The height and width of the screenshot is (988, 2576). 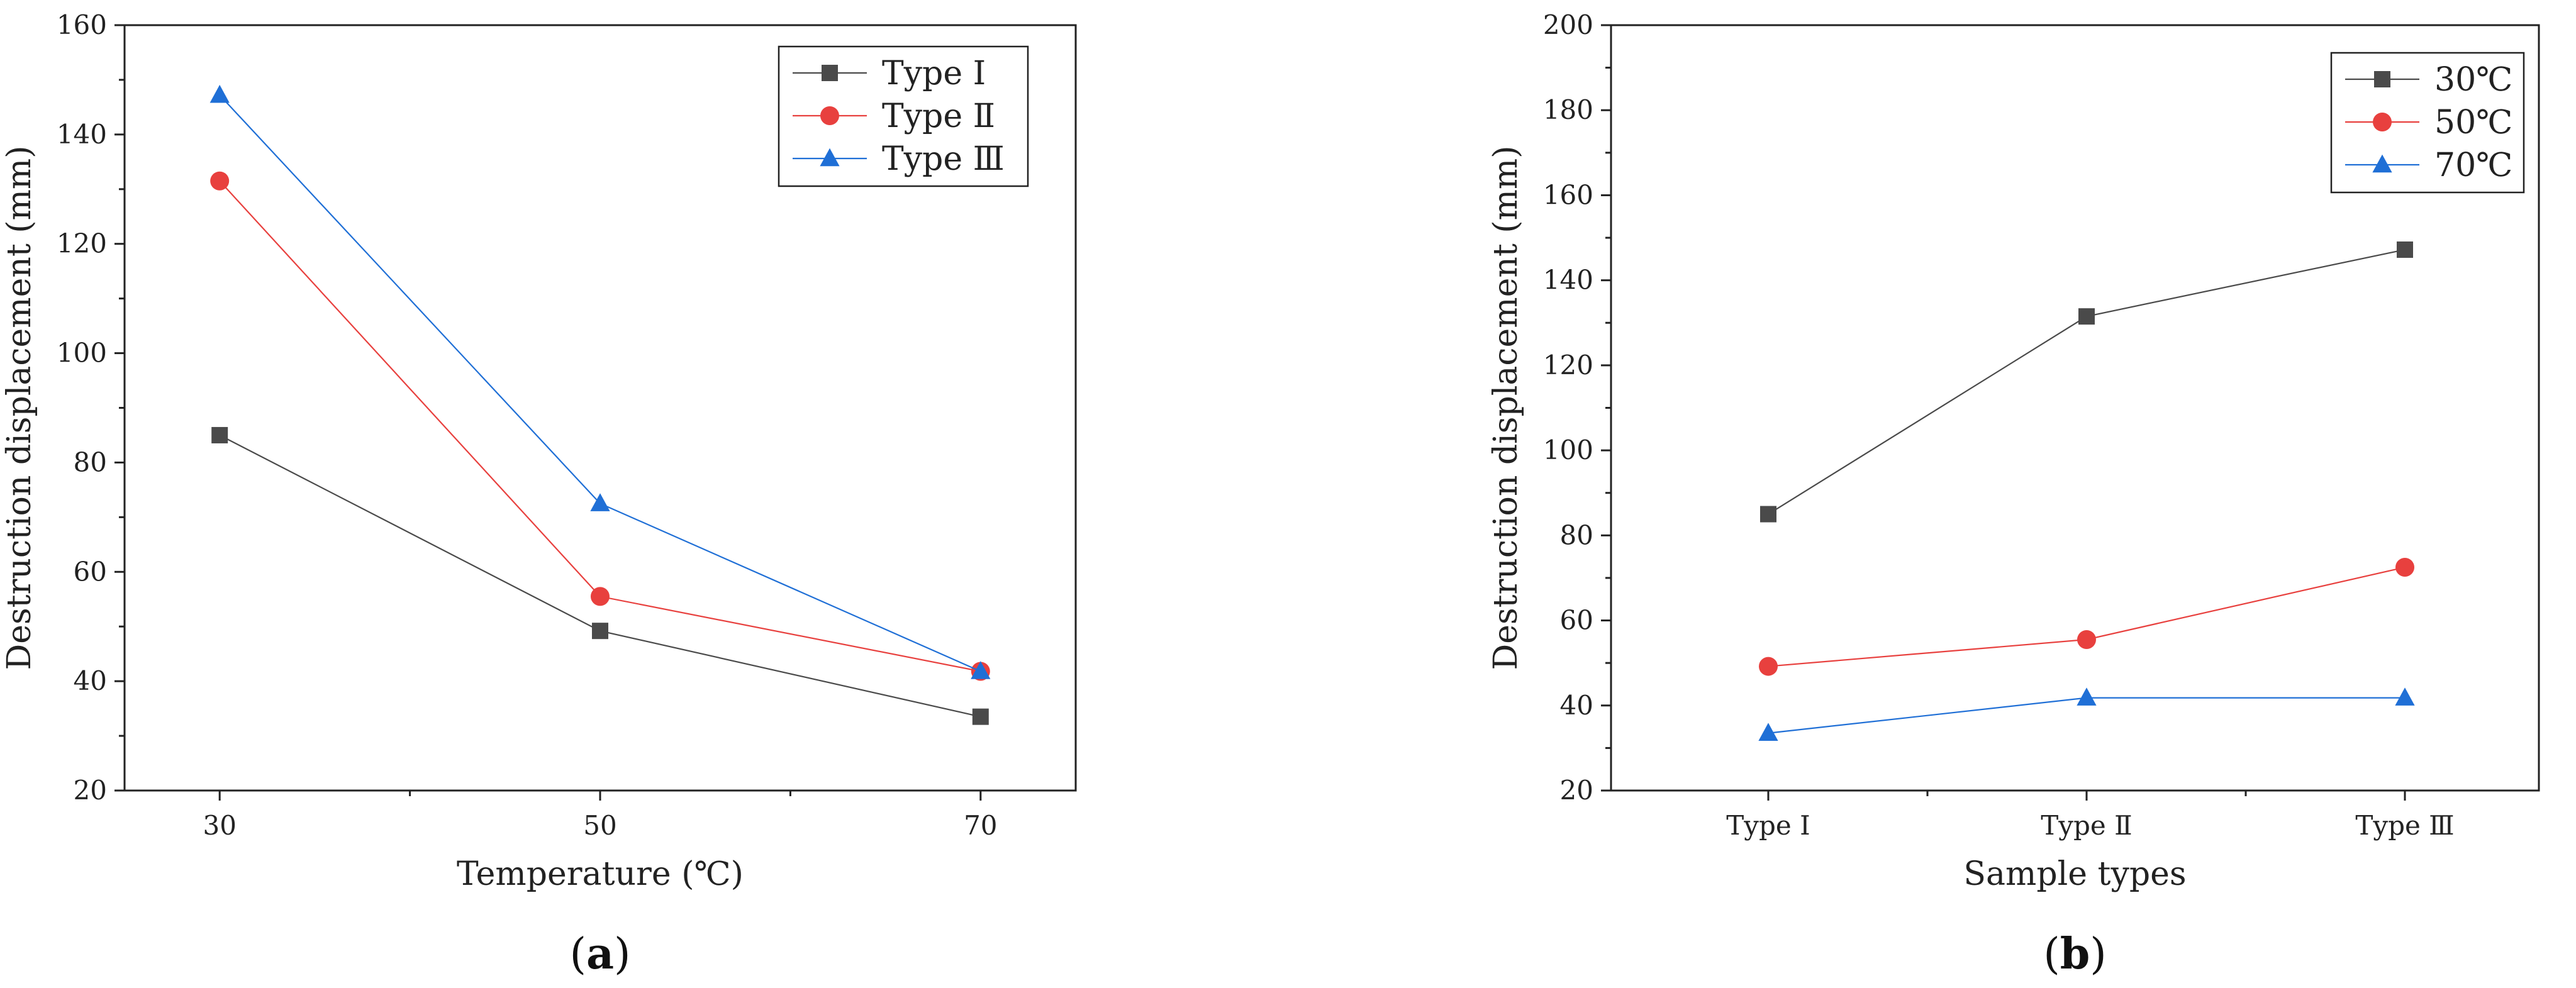 I want to click on x-tick-label: Type Ⅲ, so click(x=2404, y=826).